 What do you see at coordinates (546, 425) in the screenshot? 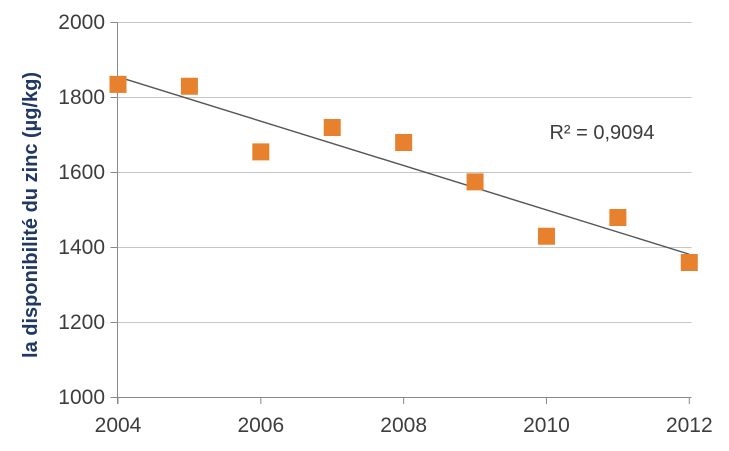
I see `x-tick-label-2010: 2010` at bounding box center [546, 425].